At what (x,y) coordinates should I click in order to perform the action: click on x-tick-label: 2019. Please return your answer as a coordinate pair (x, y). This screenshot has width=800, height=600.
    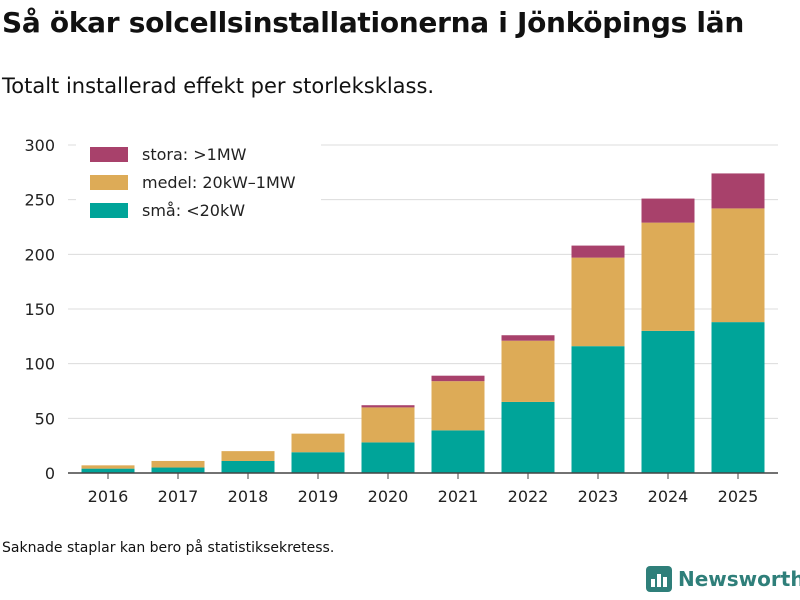
    Looking at the image, I should click on (318, 496).